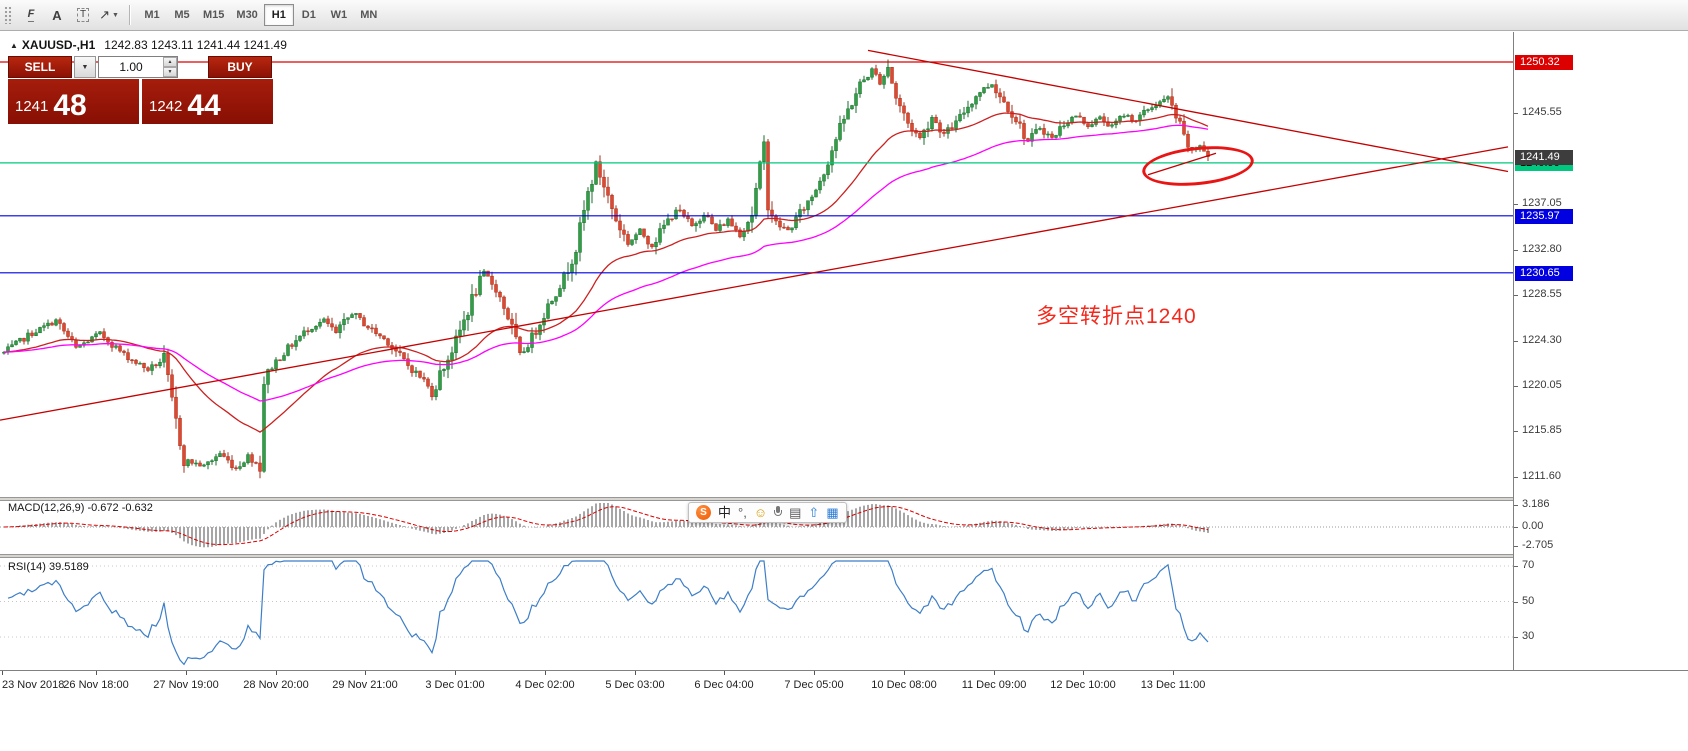  What do you see at coordinates (832, 512) in the screenshot?
I see `toolbox-icon: ▦` at bounding box center [832, 512].